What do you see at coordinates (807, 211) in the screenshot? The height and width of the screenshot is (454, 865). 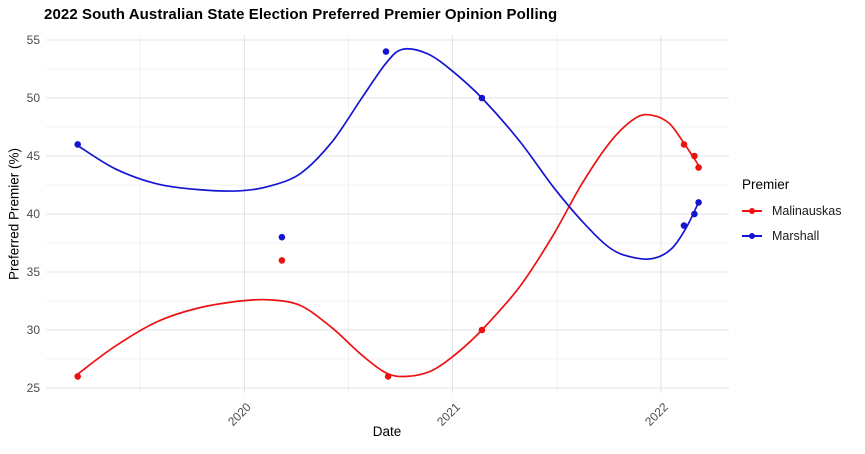 I see `legend-label-malinauskas: Malinauskas` at bounding box center [807, 211].